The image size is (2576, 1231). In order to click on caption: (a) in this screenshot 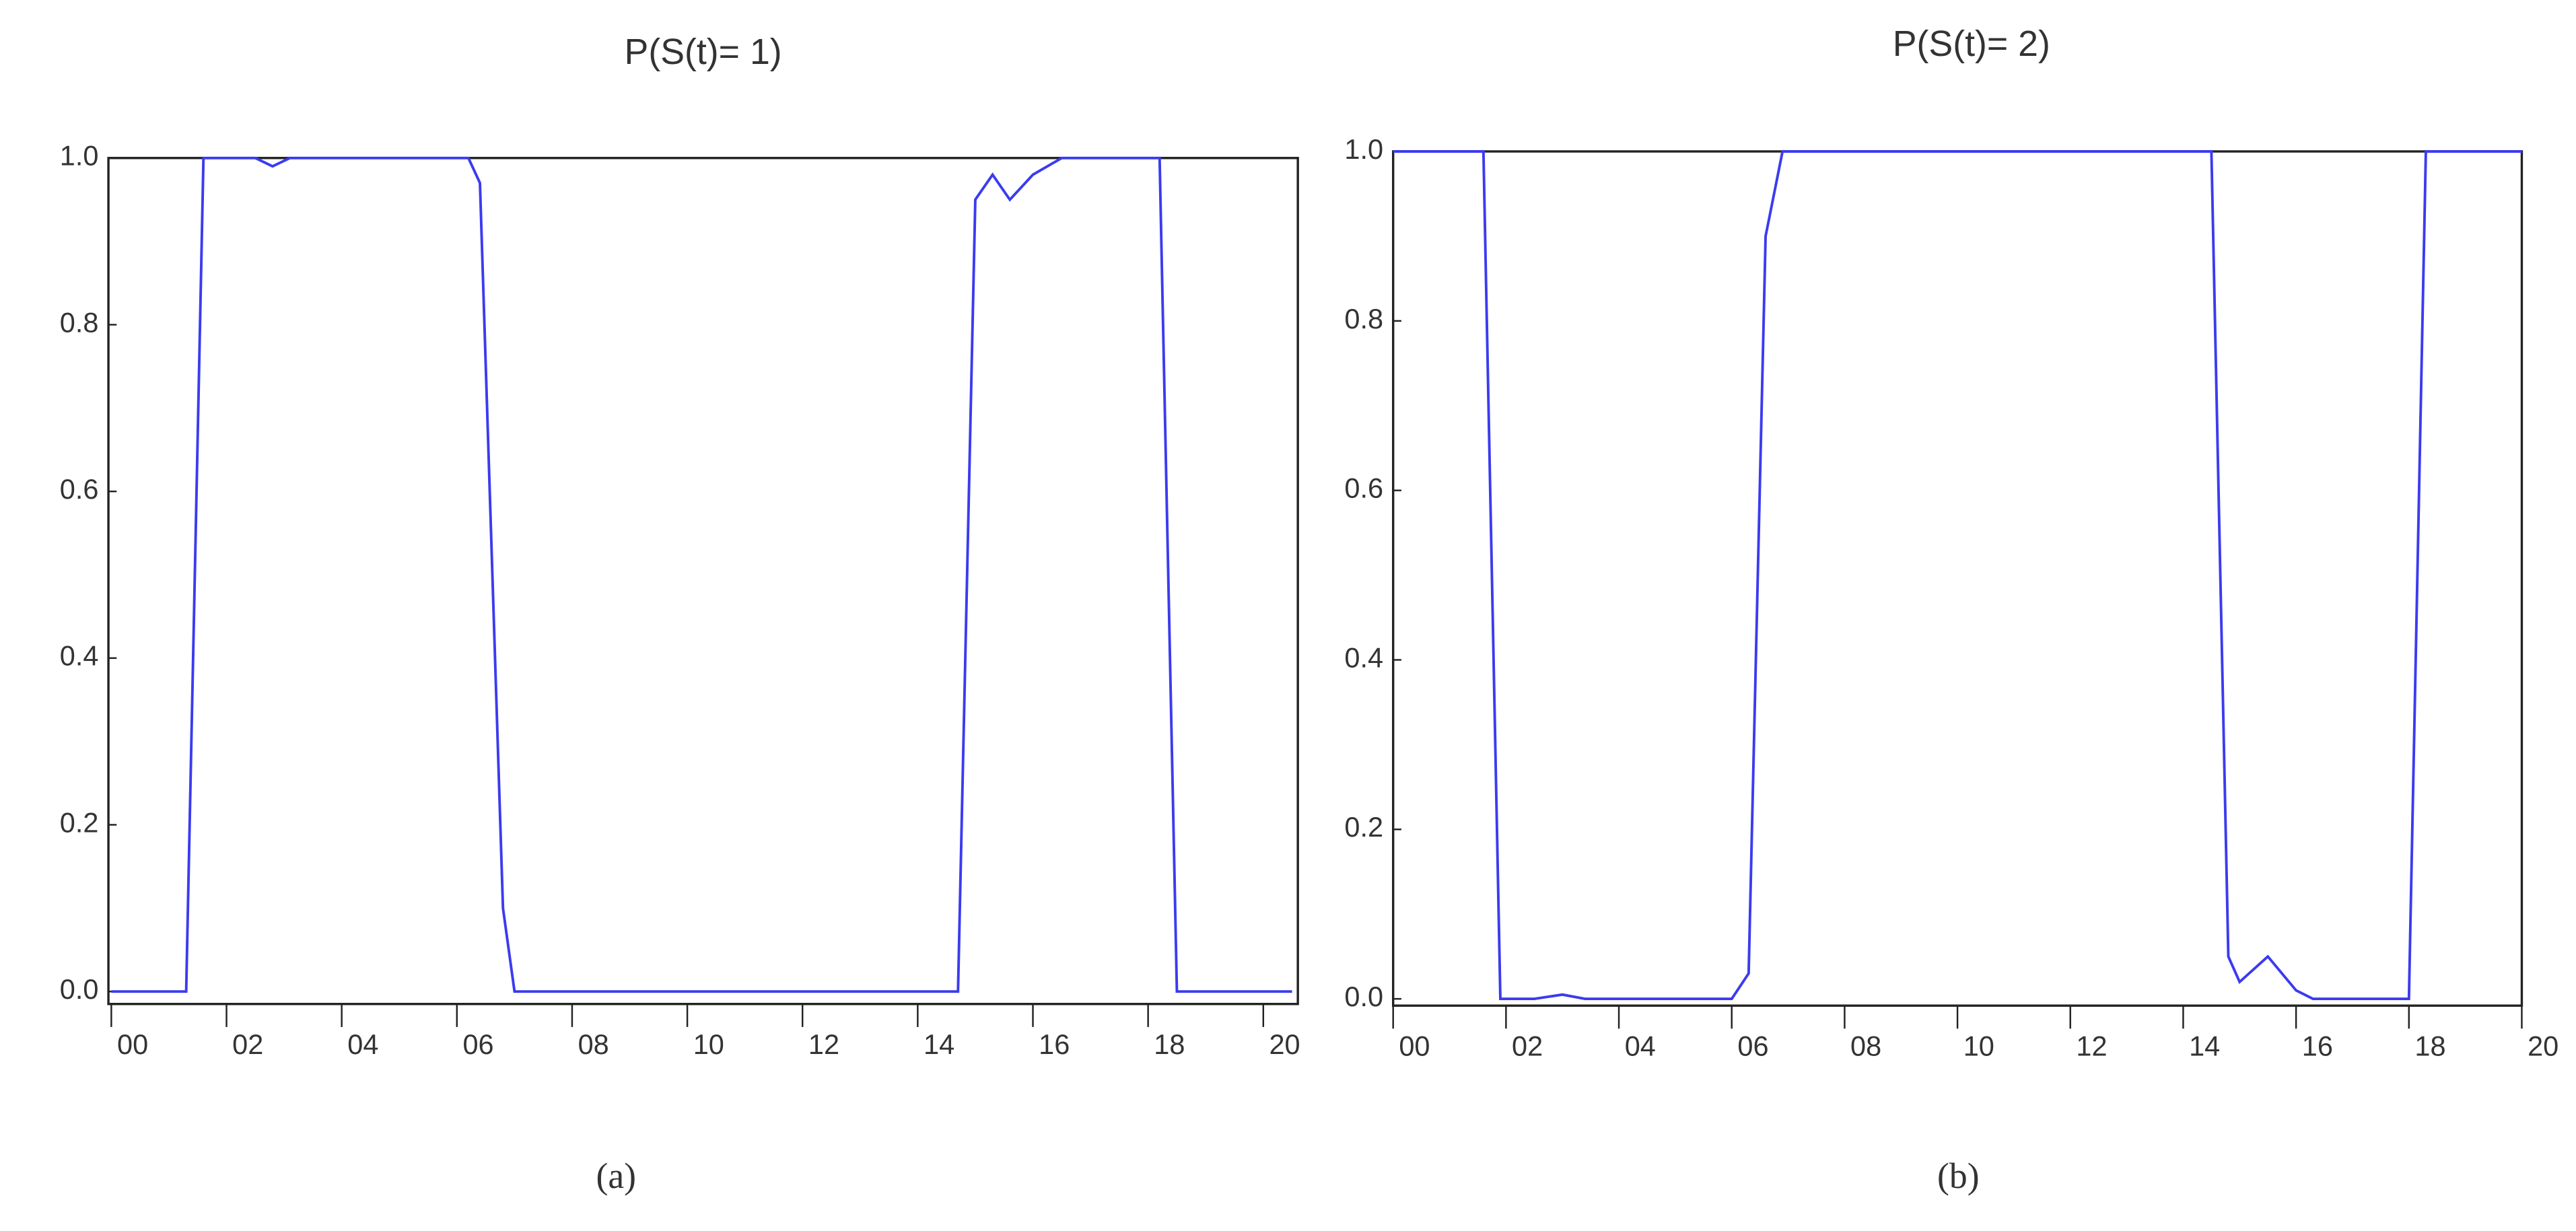, I will do `click(616, 1176)`.